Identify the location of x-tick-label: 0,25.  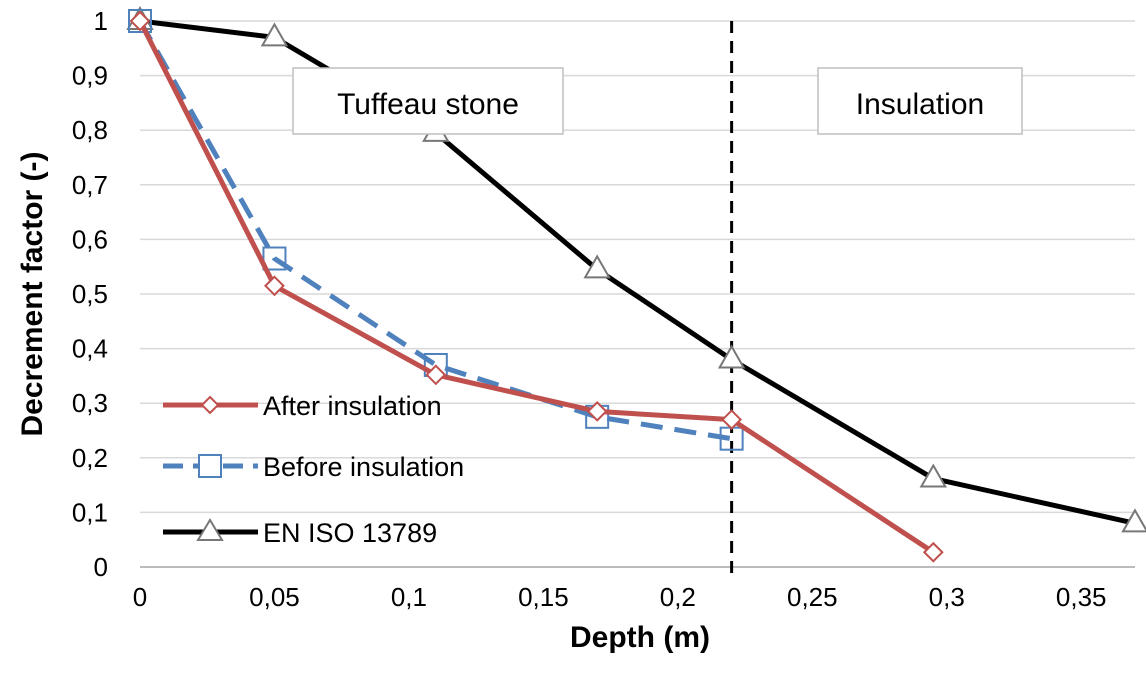
(812, 597).